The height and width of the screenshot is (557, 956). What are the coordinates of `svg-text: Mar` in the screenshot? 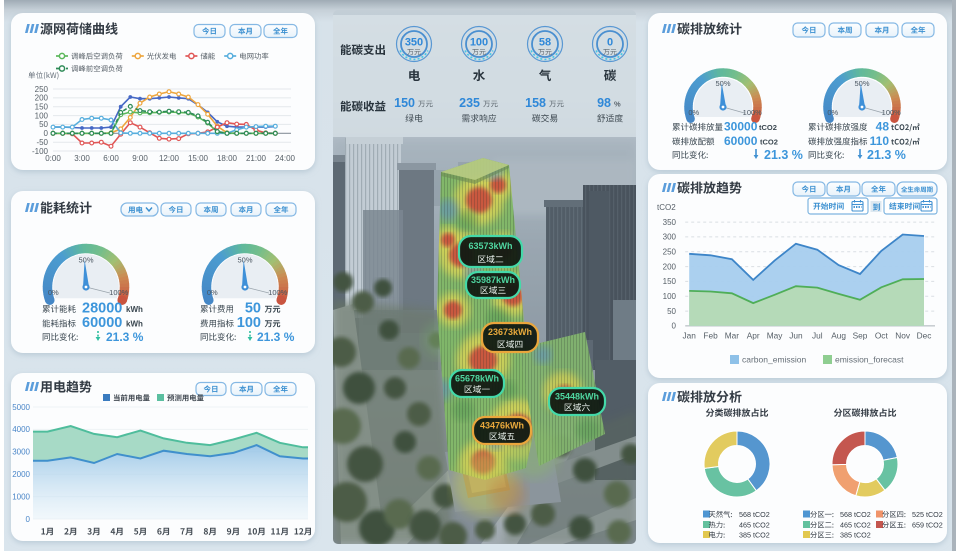 It's located at (732, 336).